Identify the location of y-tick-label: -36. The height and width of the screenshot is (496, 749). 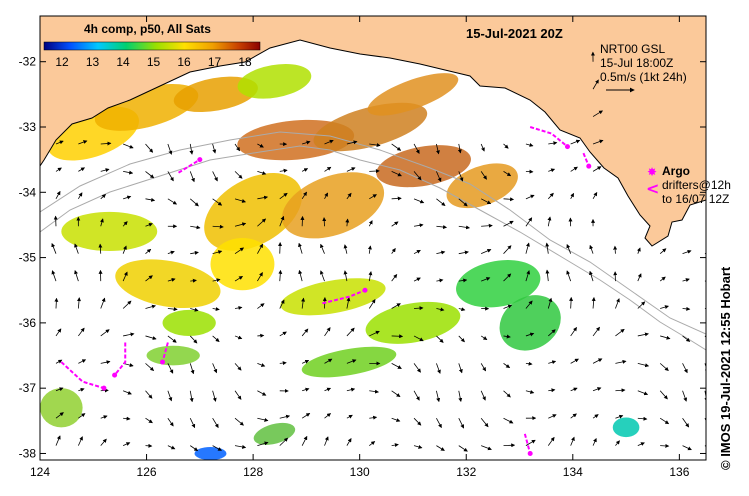
(28, 323).